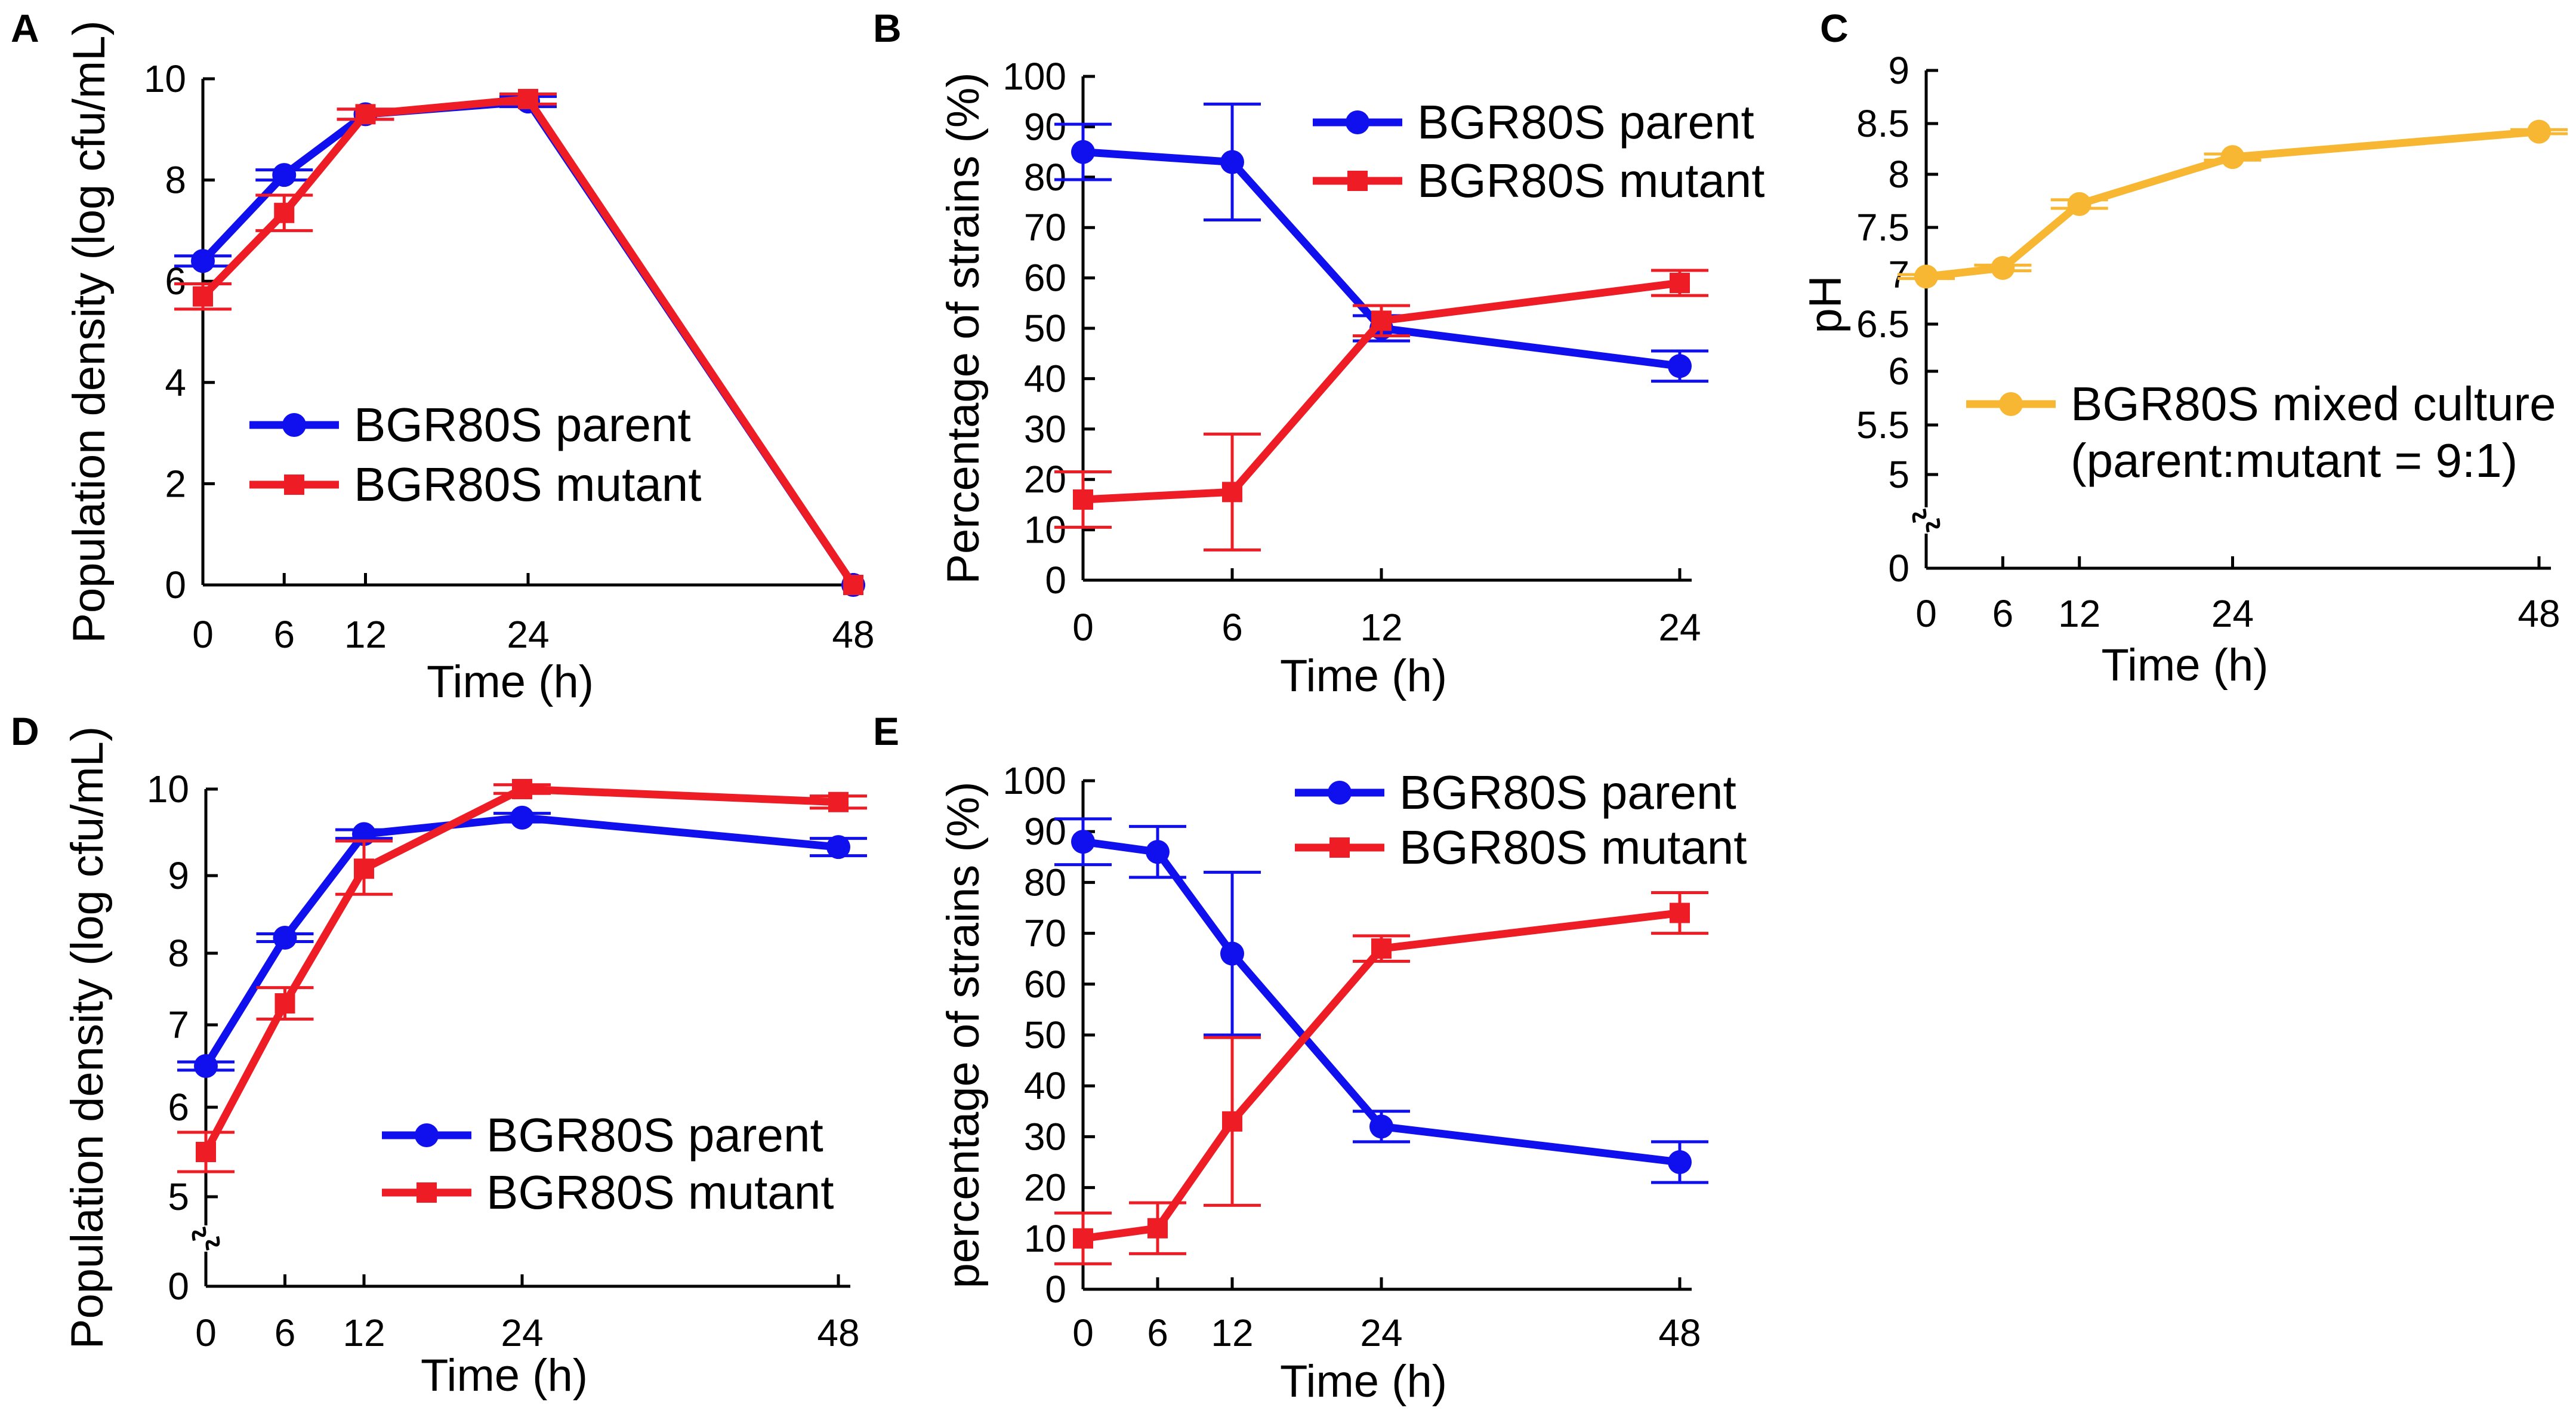 This screenshot has width=2576, height=1417. What do you see at coordinates (1045, 178) in the screenshot?
I see `y-tick-label: 80` at bounding box center [1045, 178].